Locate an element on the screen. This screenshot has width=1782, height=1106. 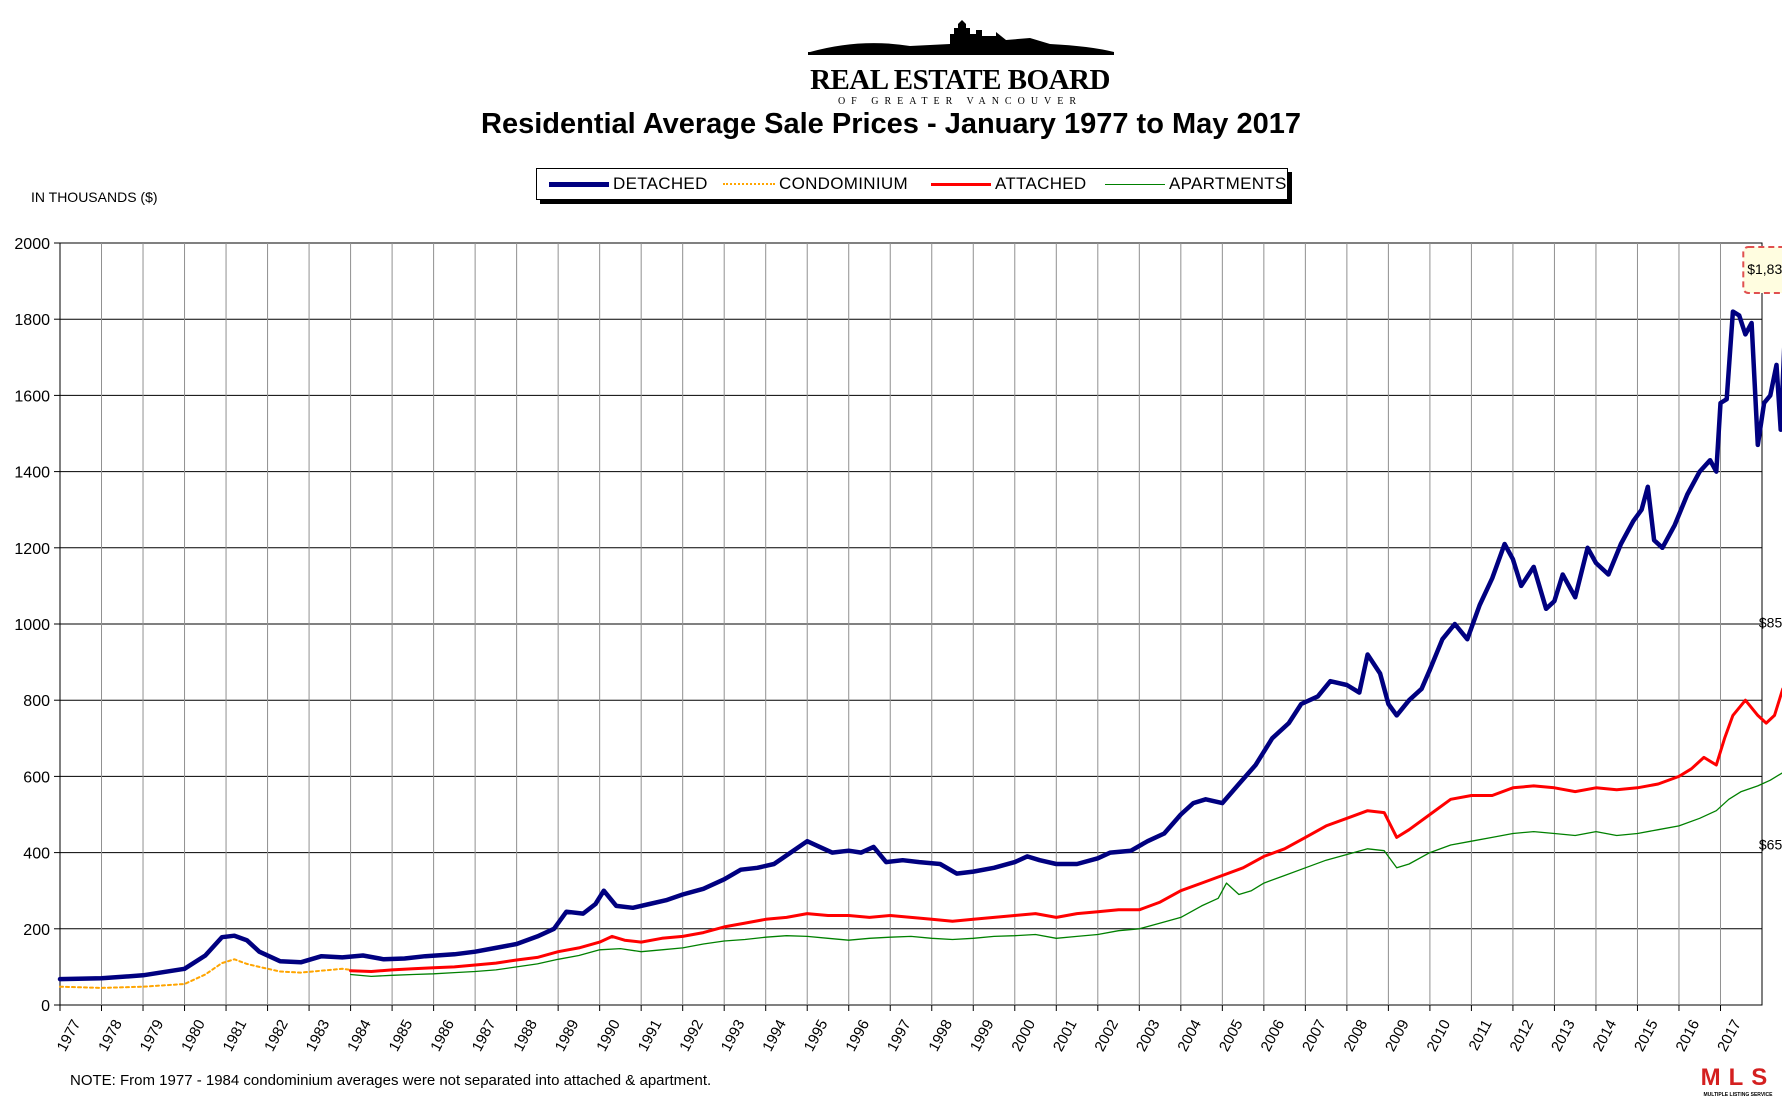
x-tick-label: 2005 is located at coordinates (1231, 1035).